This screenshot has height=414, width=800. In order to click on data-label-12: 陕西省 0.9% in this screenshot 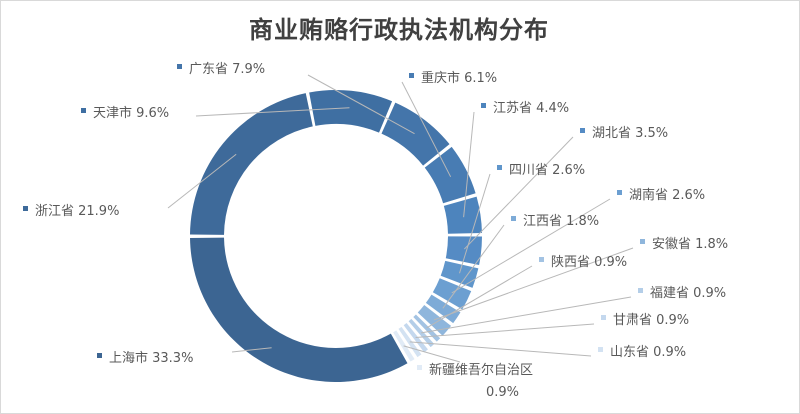, I will do `click(589, 262)`.